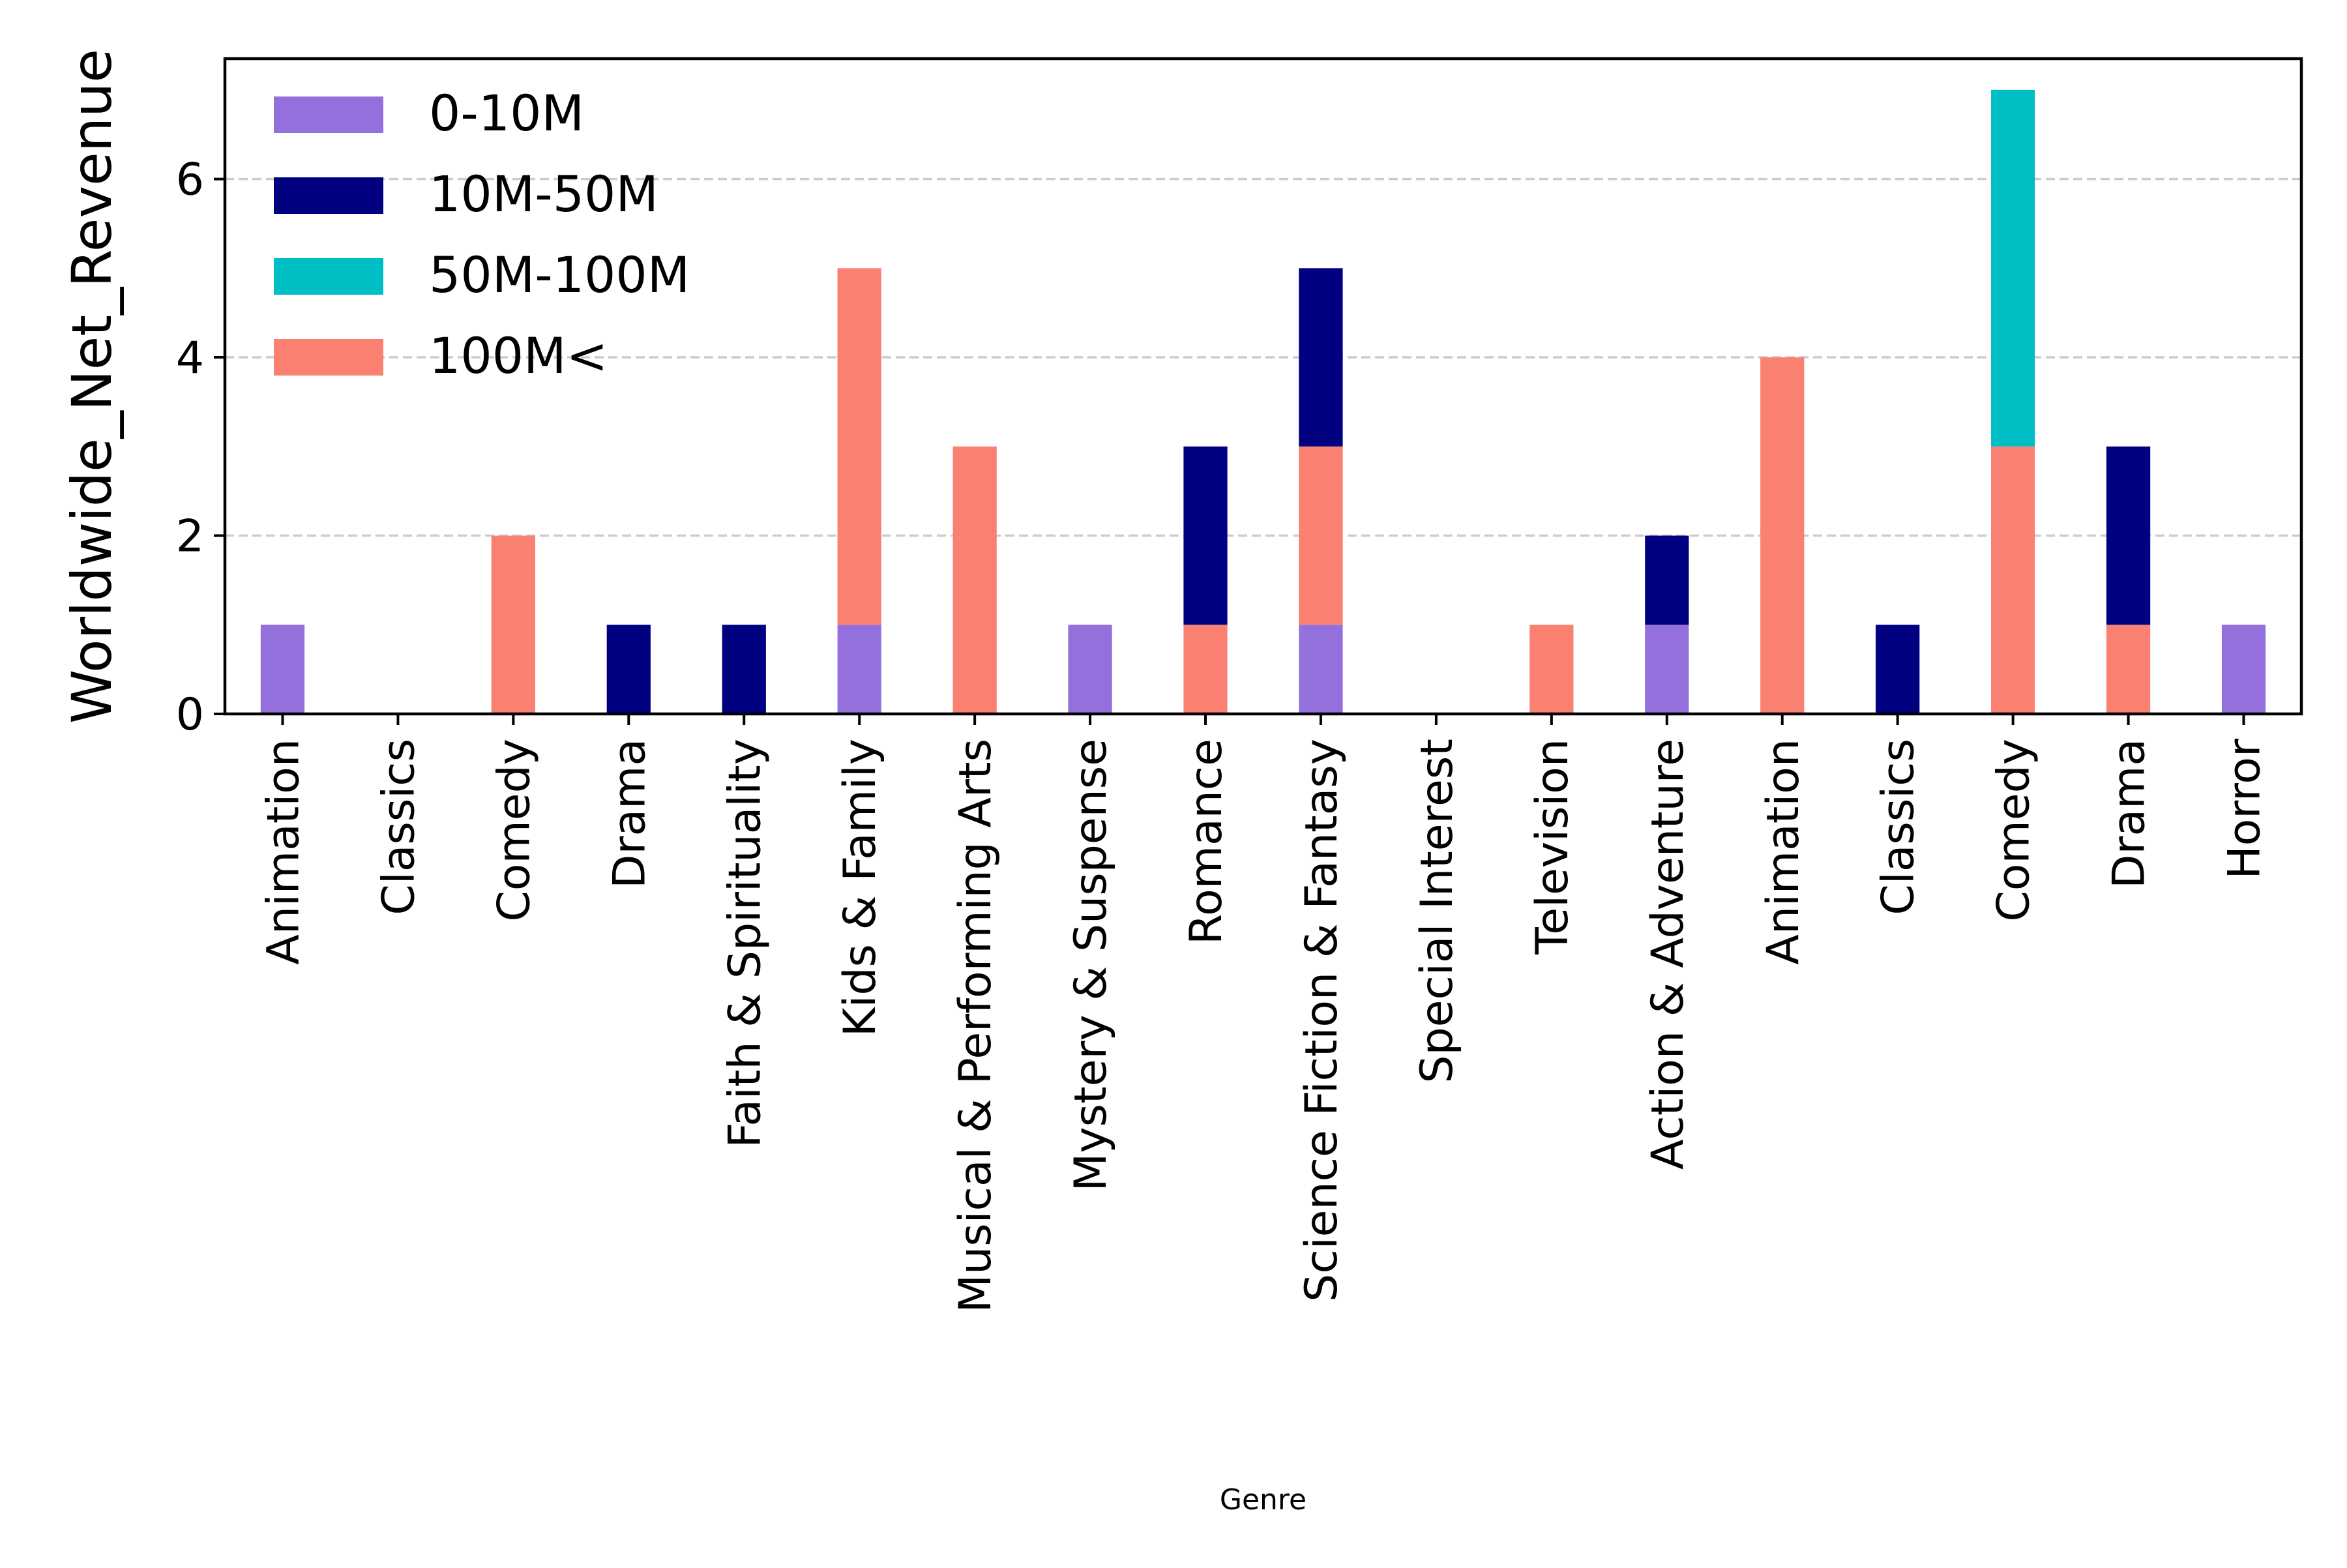 This screenshot has height=1568, width=2347. I want to click on y-tick-label: 0, so click(190, 715).